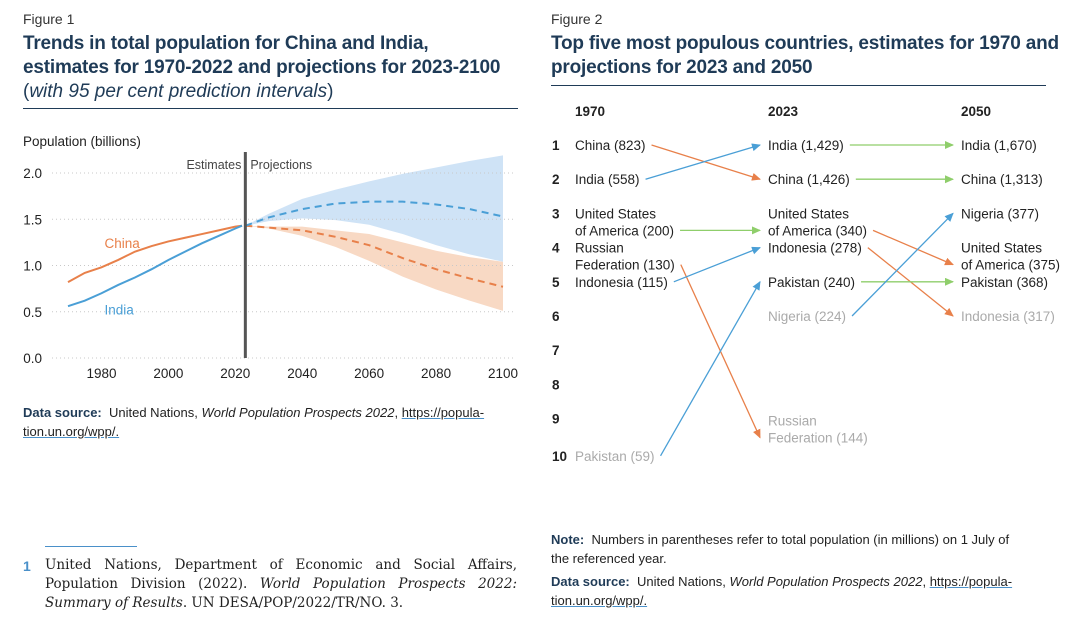 The height and width of the screenshot is (618, 1090). I want to click on country-label: India (558), so click(607, 179).